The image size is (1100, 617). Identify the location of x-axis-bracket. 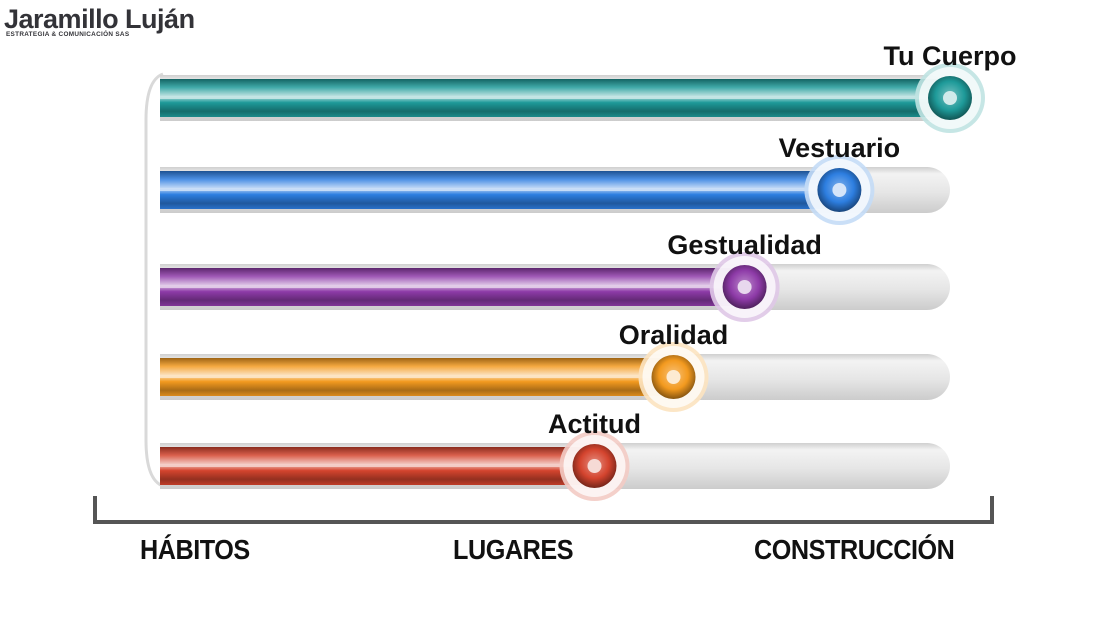
(543, 510).